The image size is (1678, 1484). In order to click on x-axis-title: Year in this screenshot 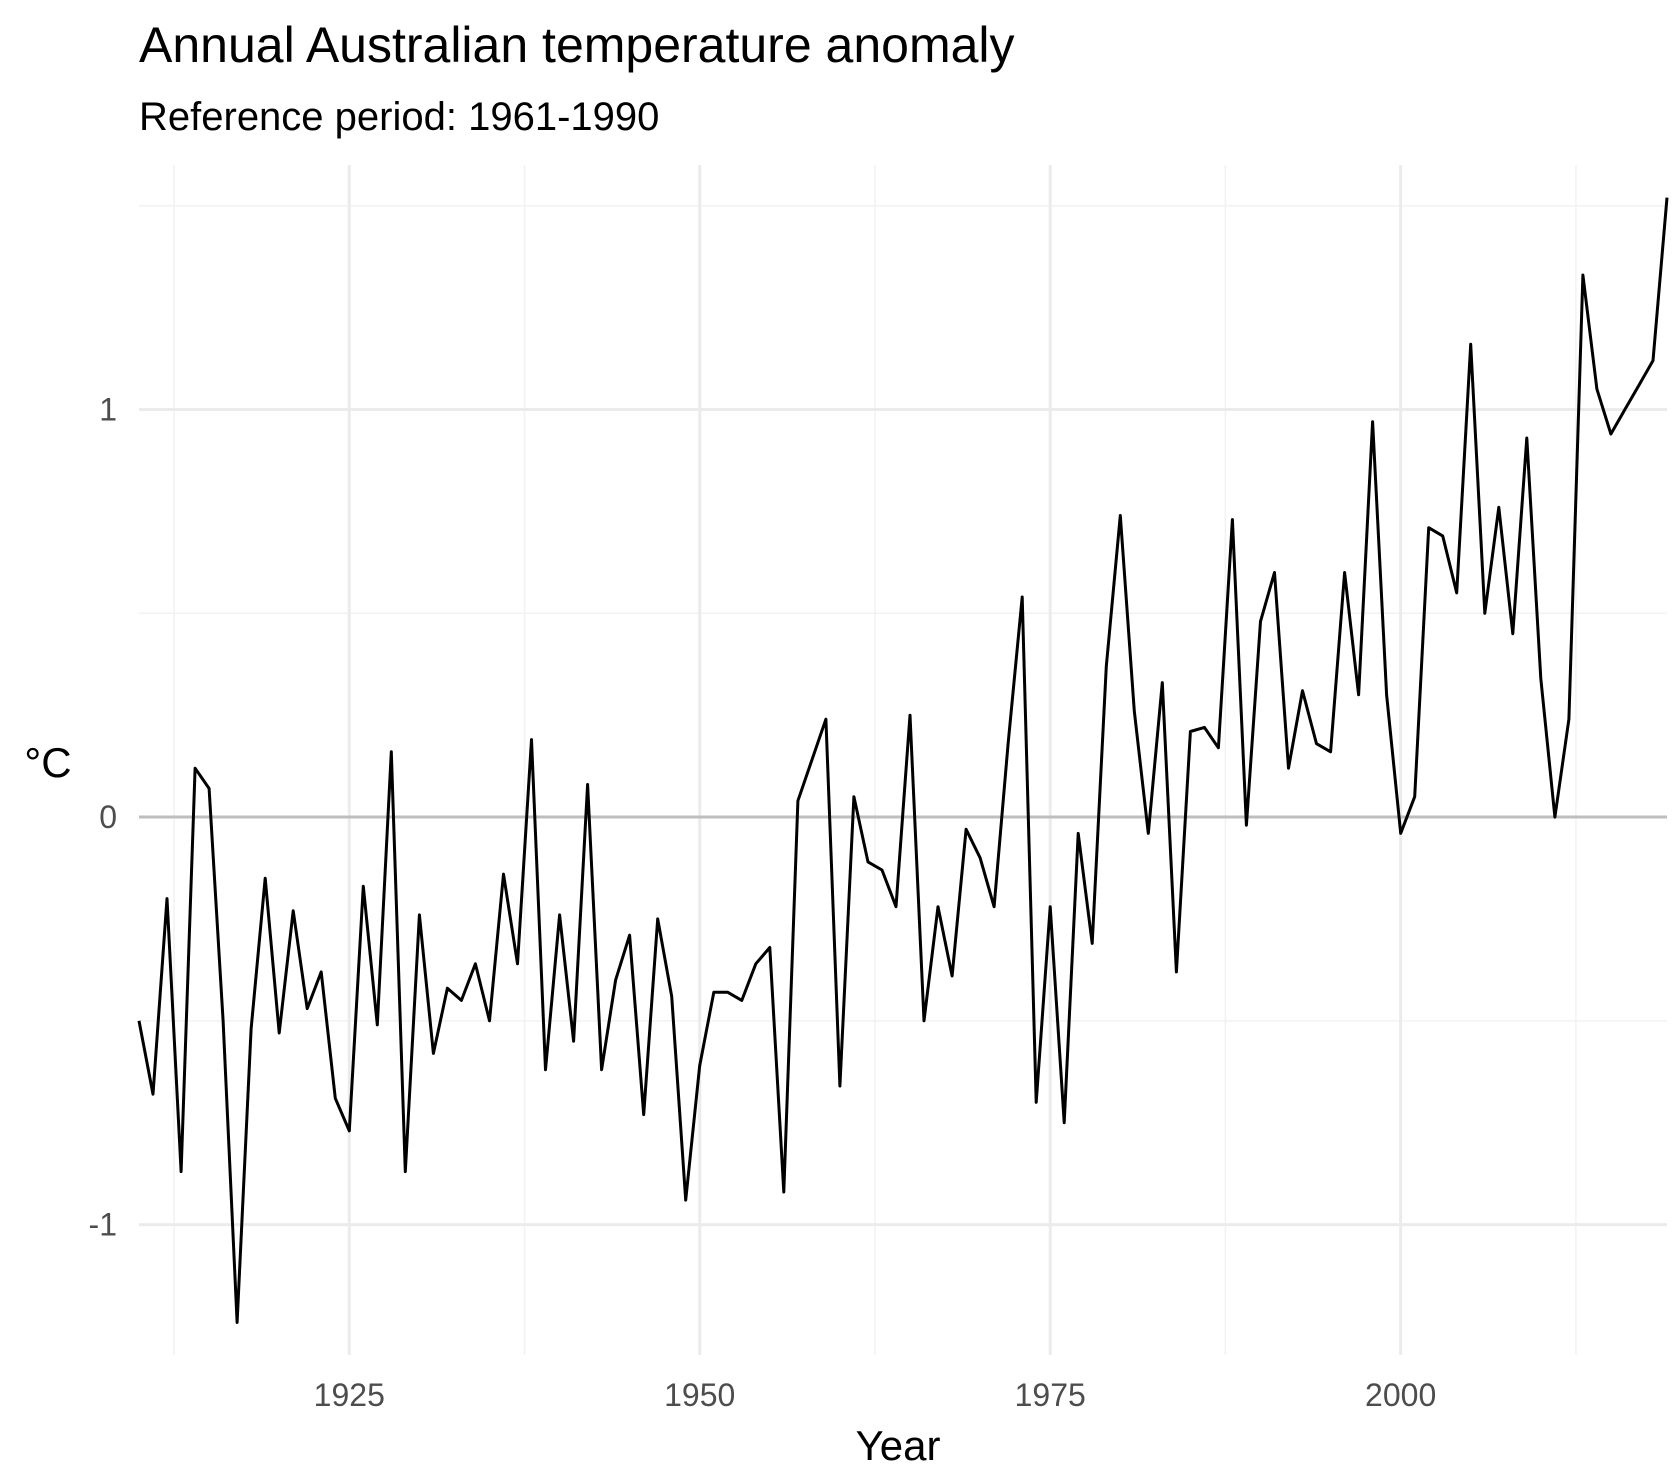, I will do `click(898, 1445)`.